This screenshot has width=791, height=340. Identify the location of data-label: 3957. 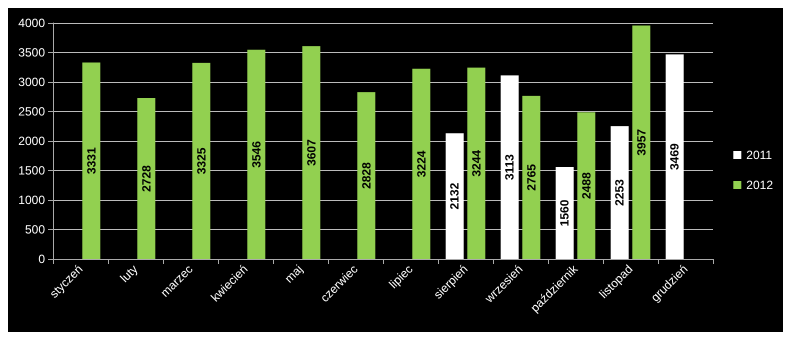
(641, 142).